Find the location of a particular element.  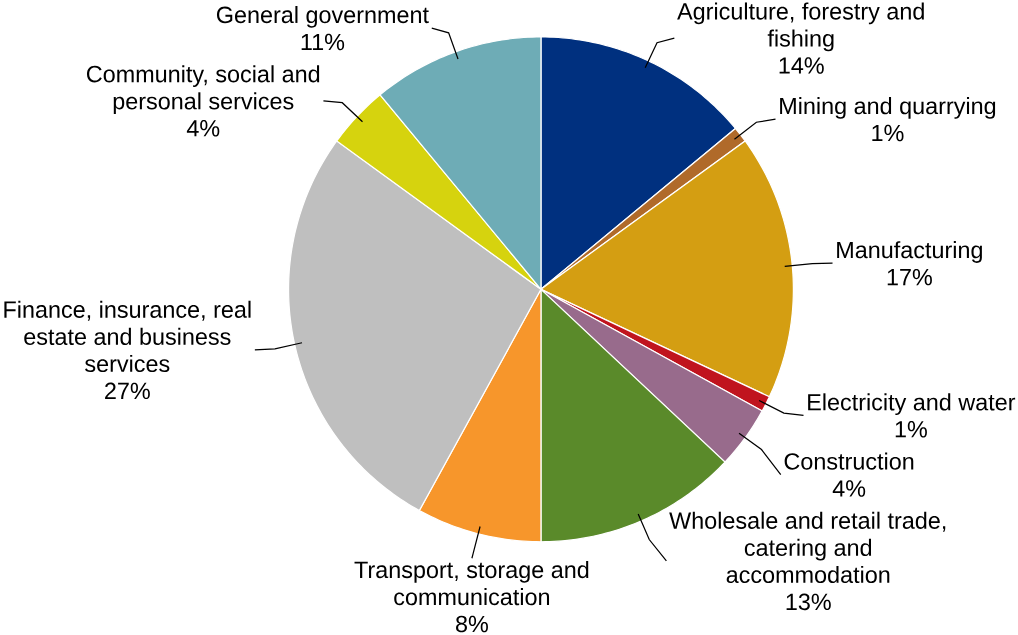

data-label: 14% is located at coordinates (801, 65).